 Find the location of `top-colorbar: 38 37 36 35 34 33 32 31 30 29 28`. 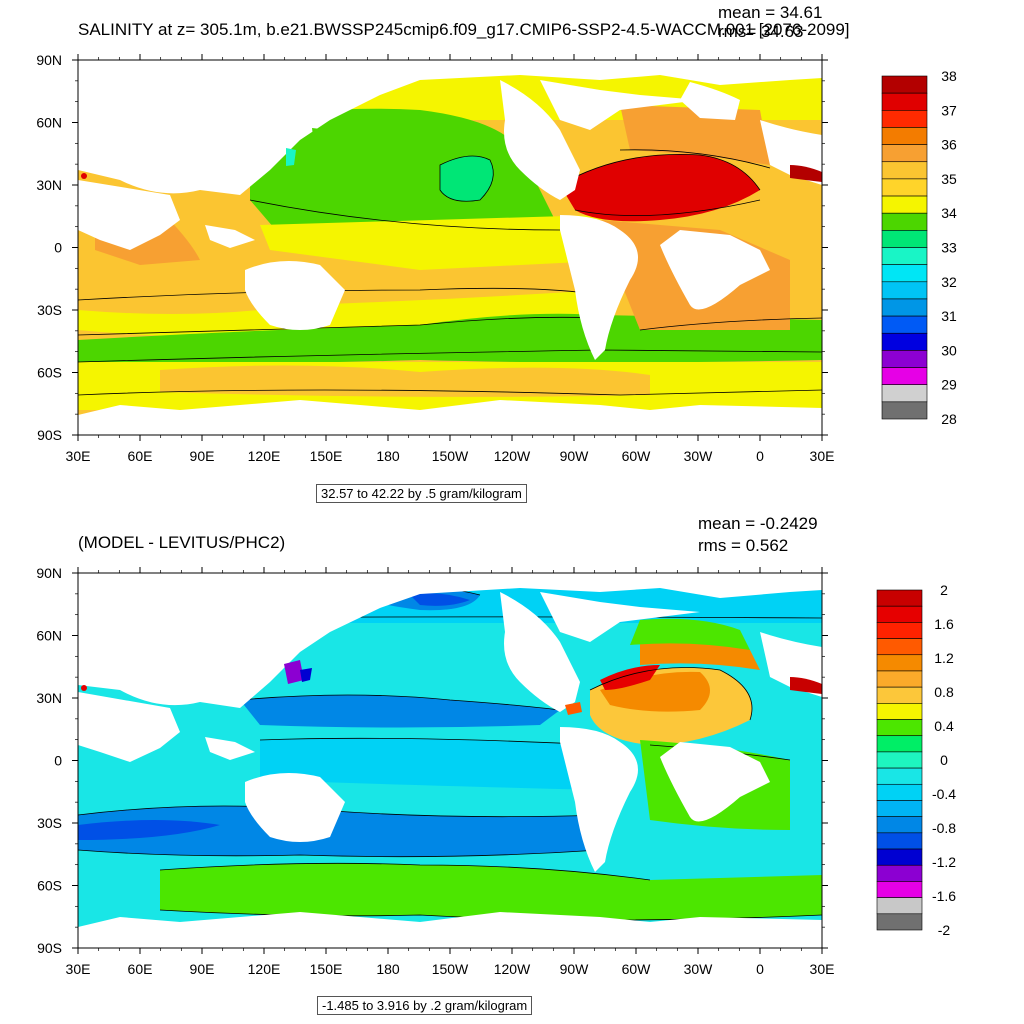

top-colorbar: 38 37 36 35 34 33 32 31 30 29 28 is located at coordinates (919, 247).